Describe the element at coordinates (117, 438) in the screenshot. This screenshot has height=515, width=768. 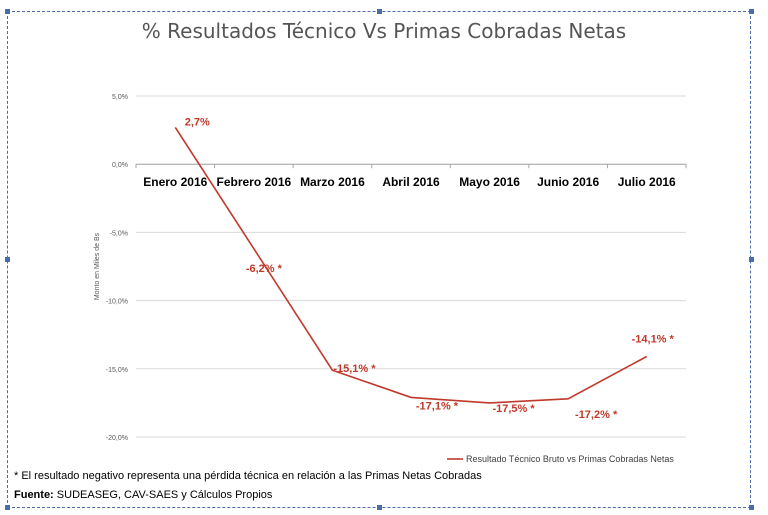
I see `y-tick-label: -20,0%` at that location.